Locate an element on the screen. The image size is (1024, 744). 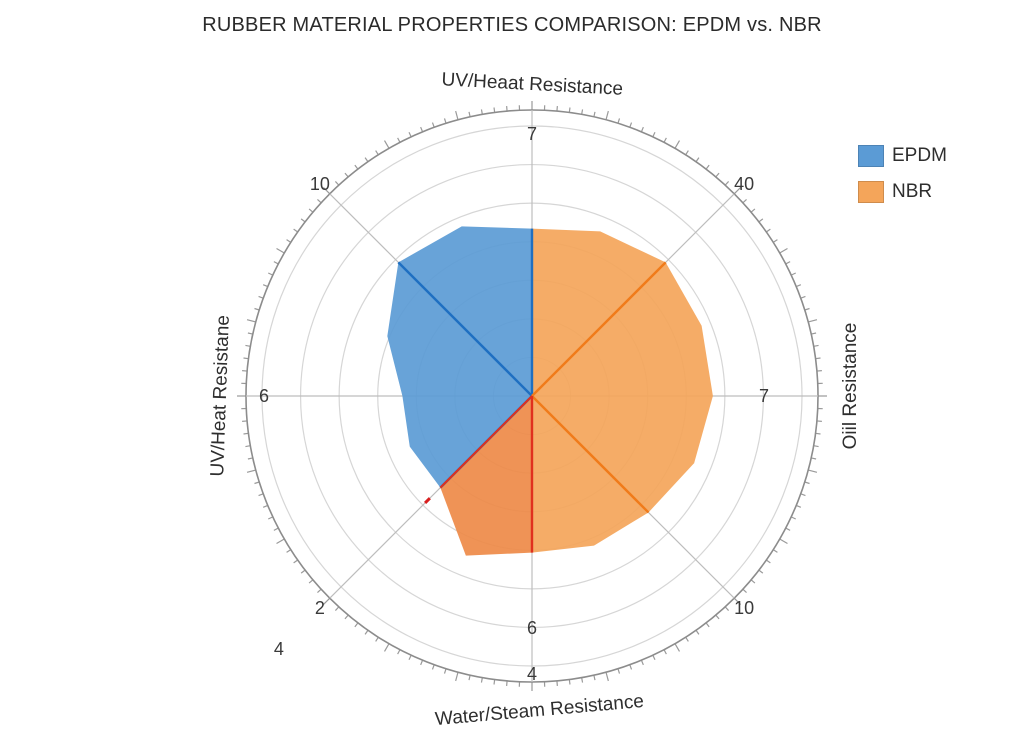
nbr-area-lower is located at coordinates (486, 476).